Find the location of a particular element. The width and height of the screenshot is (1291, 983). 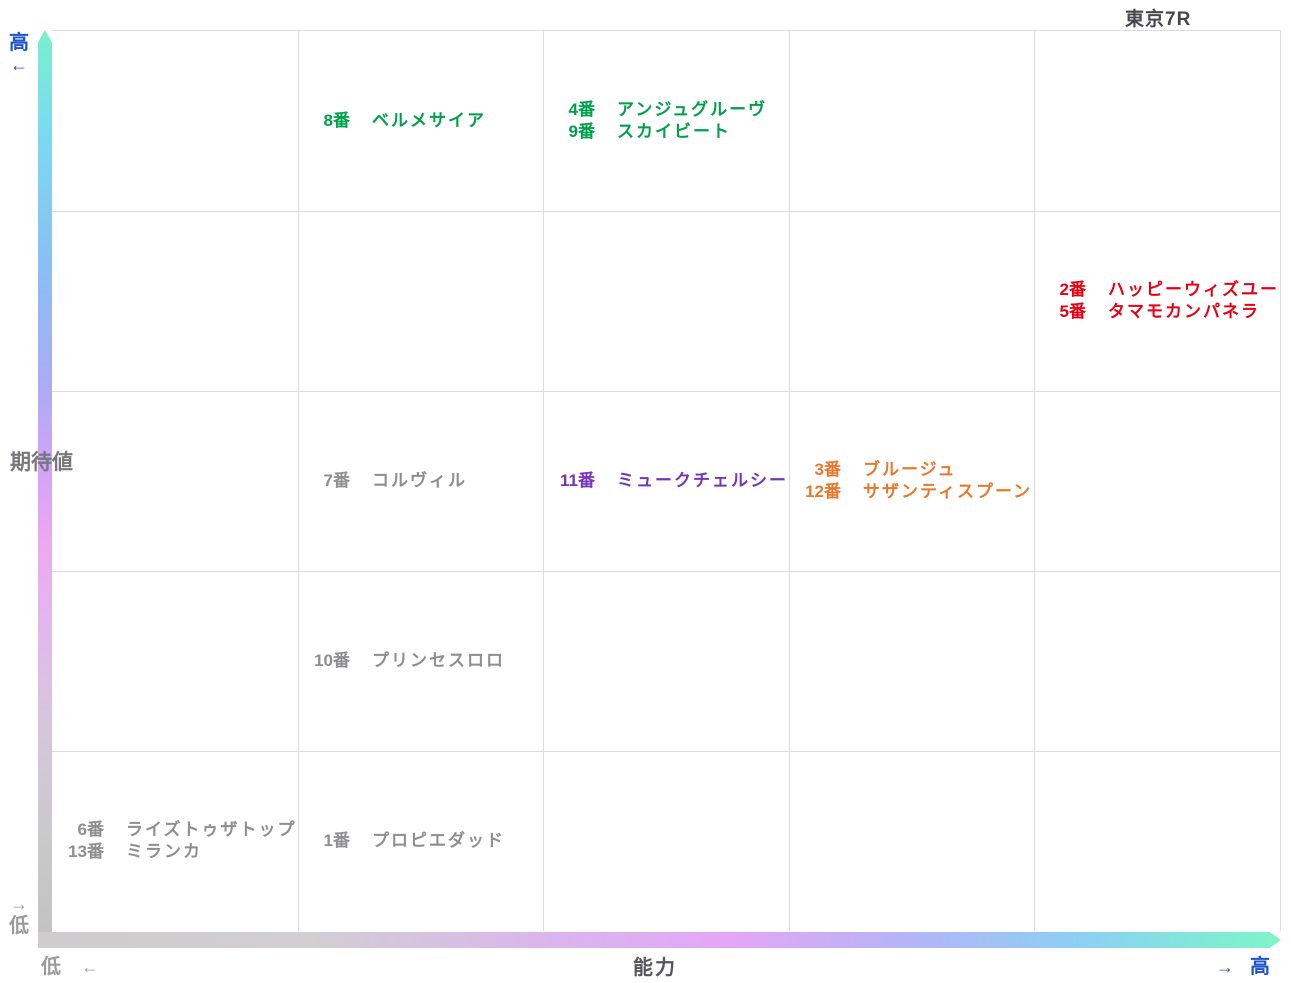

y-low-text: 低 is located at coordinates (19, 926).